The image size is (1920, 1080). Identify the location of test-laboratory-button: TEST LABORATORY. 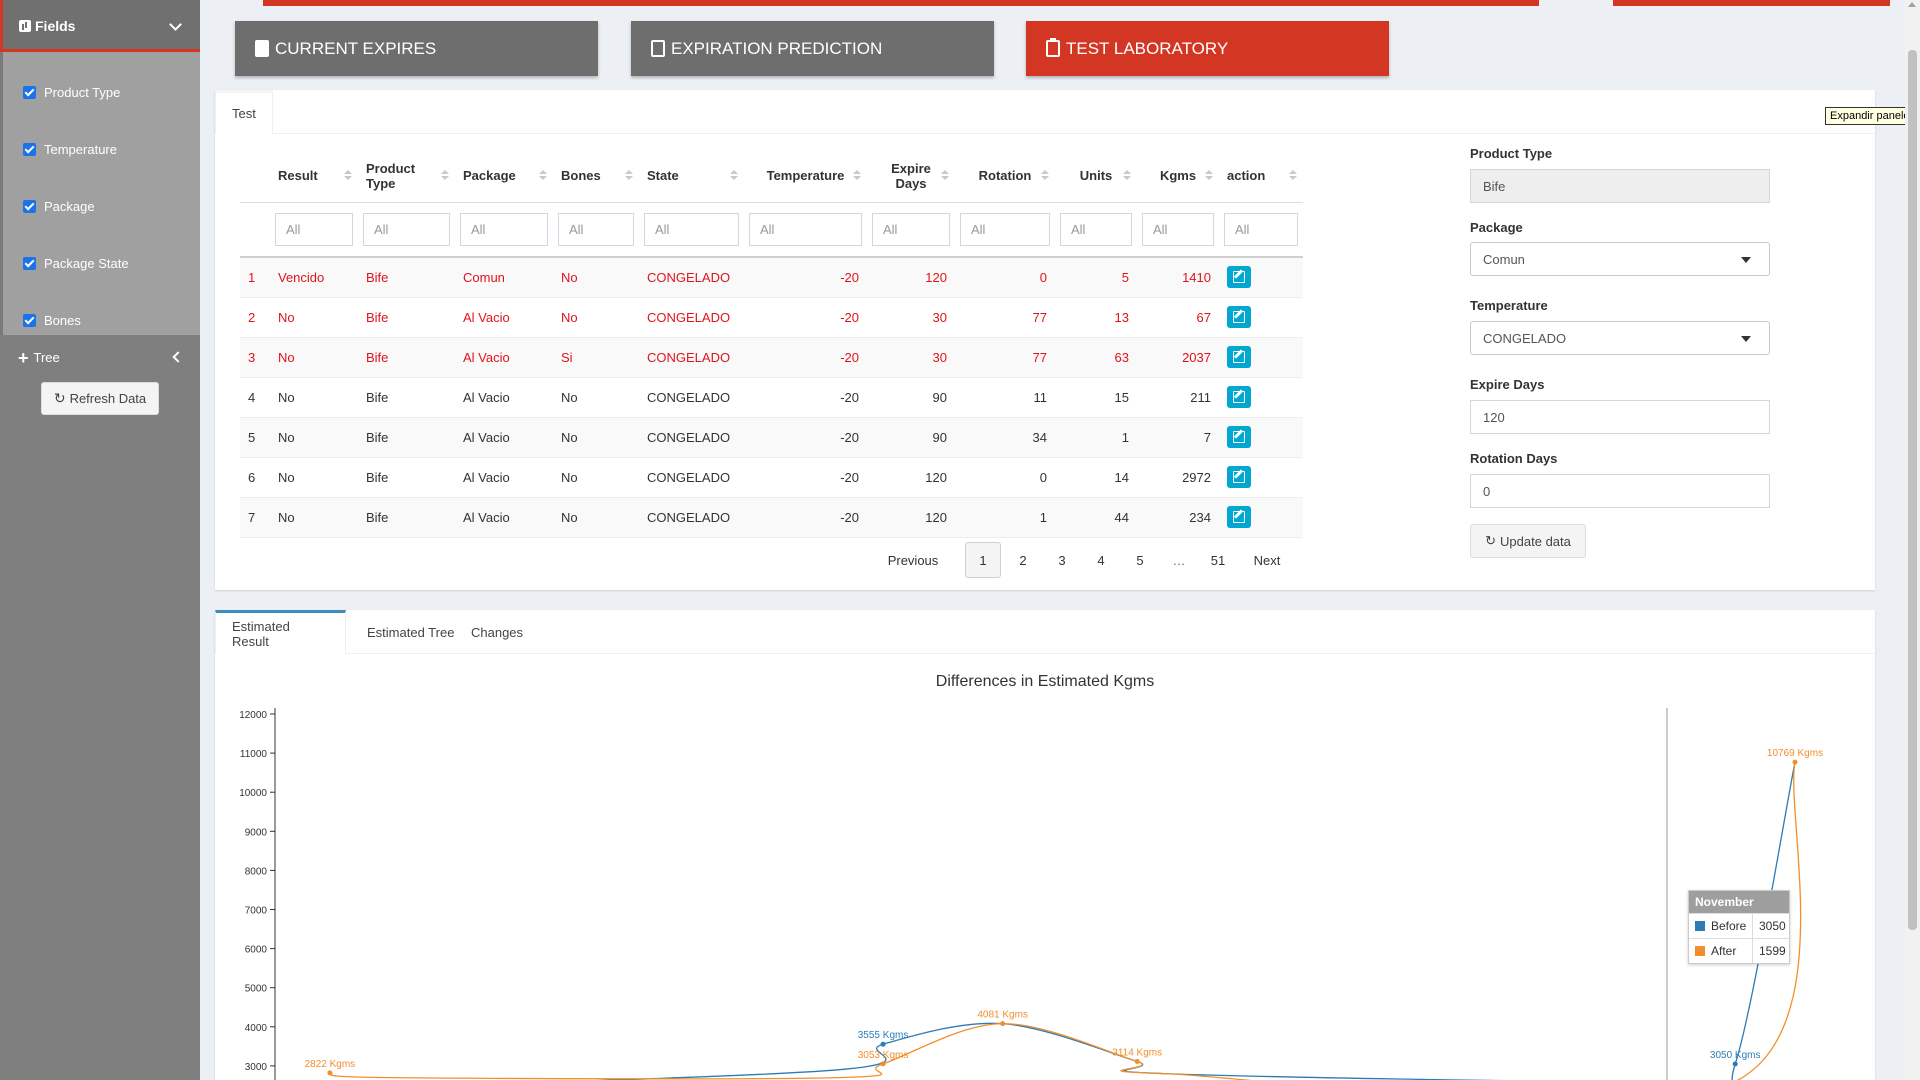
(1207, 48).